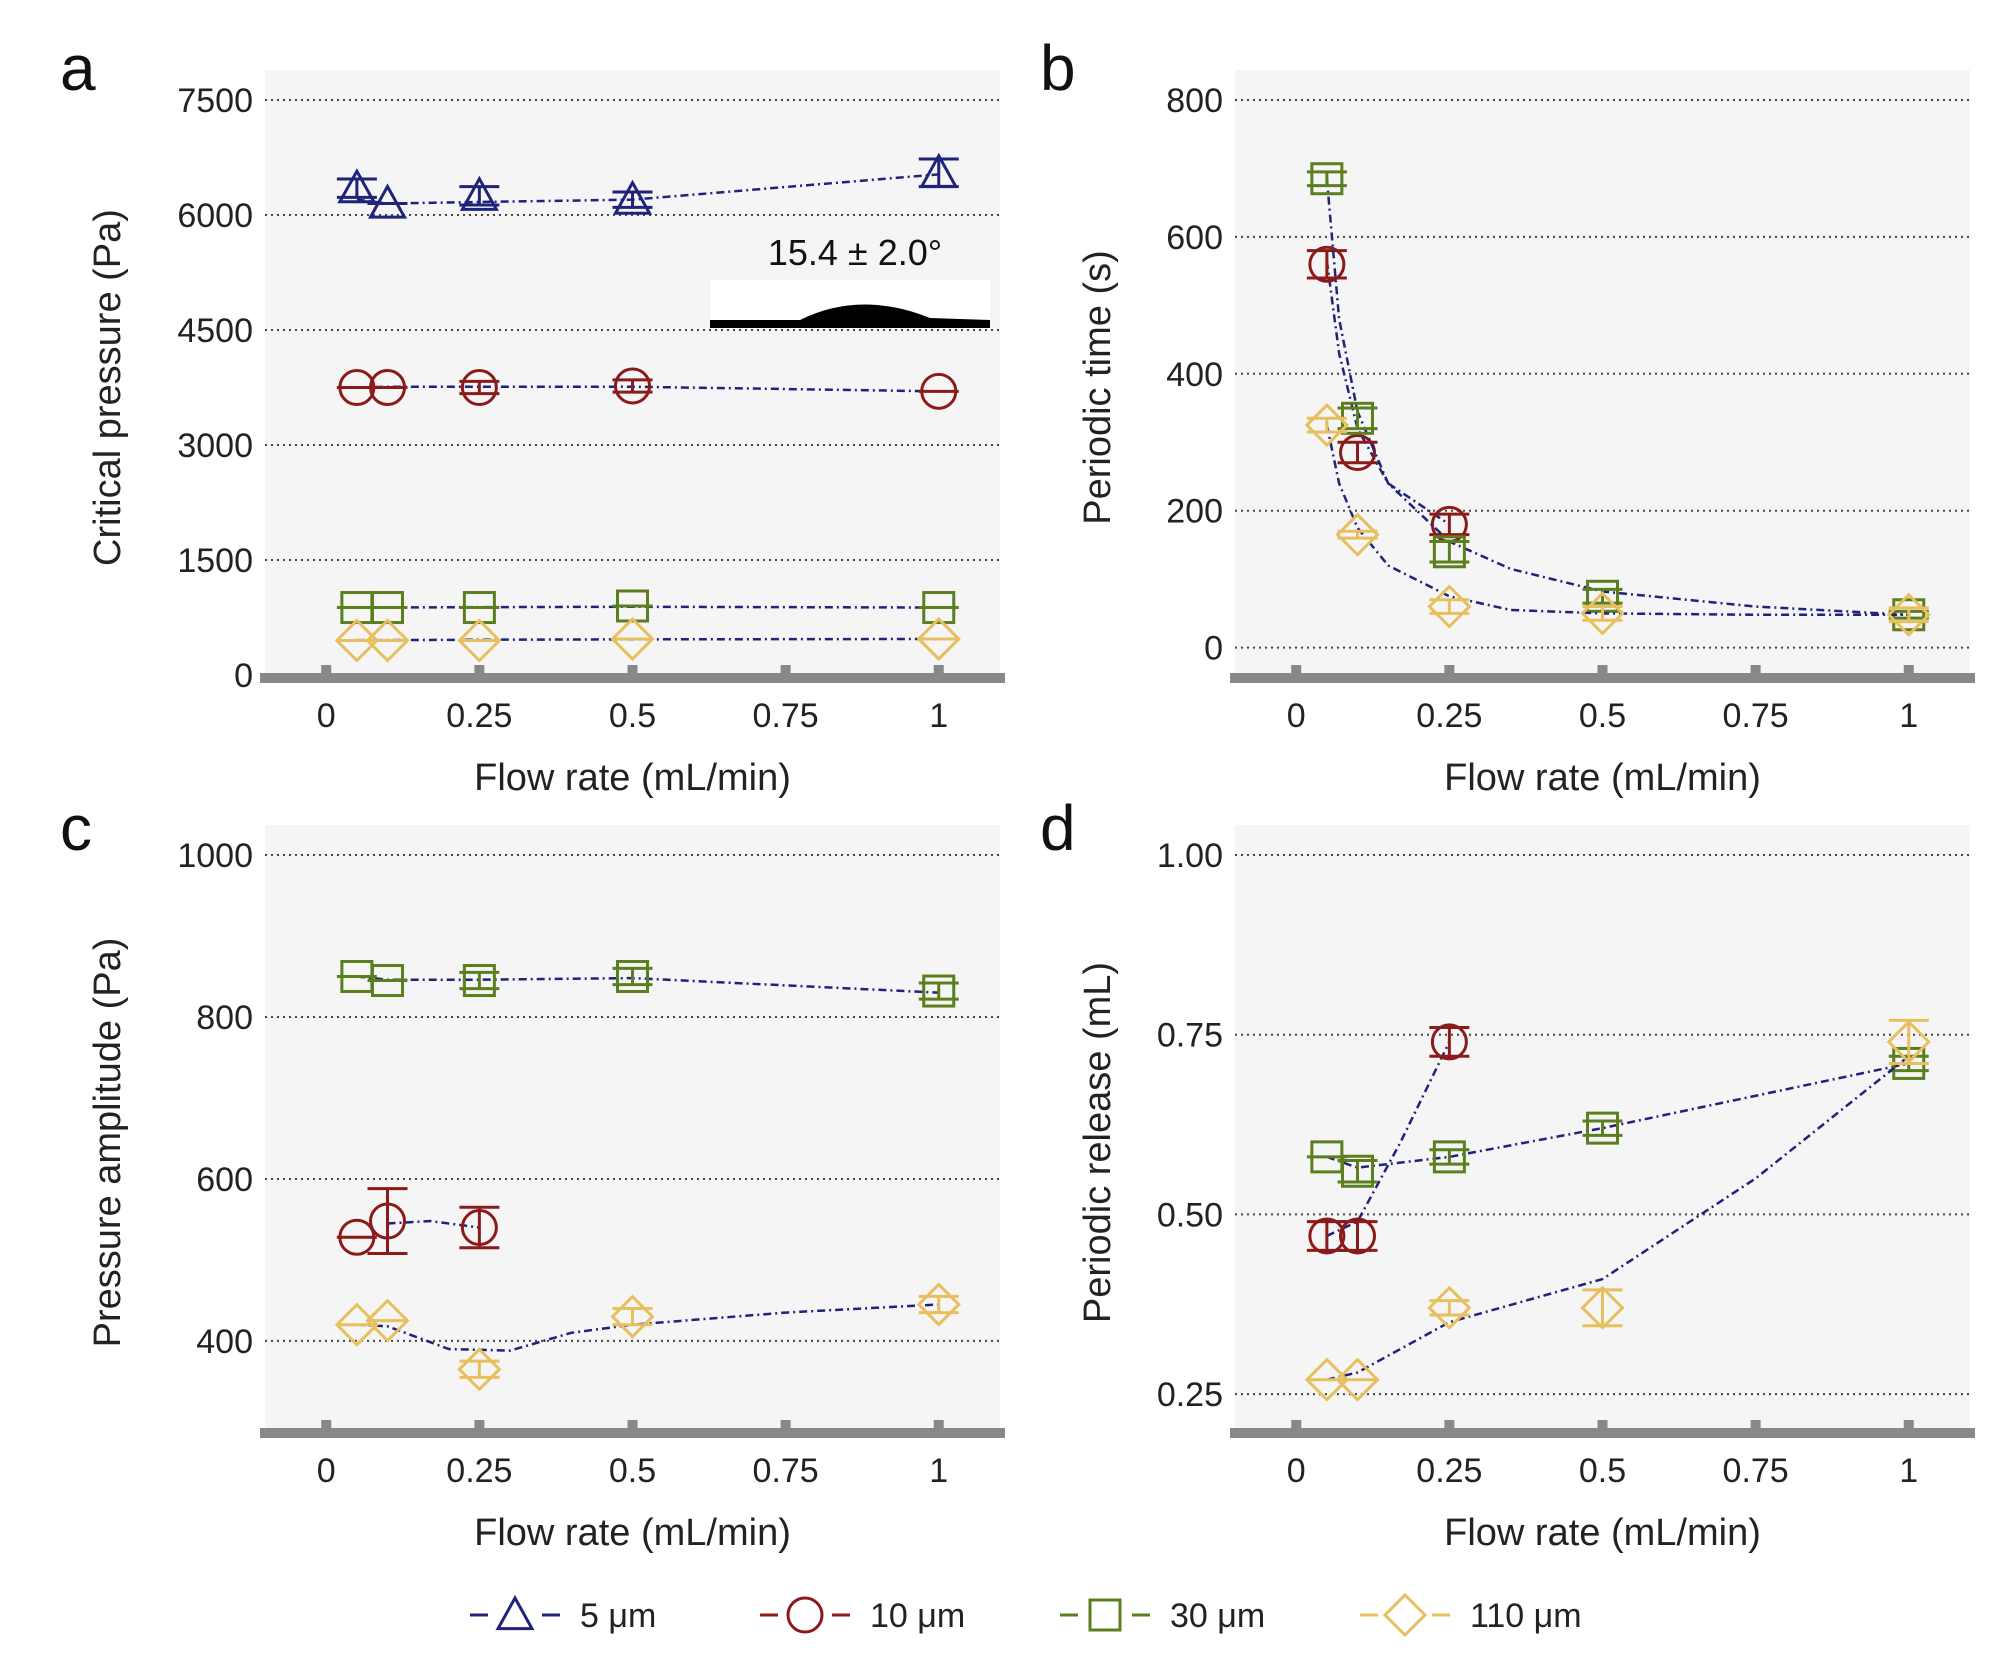  I want to click on y-tick-label: 7500, so click(215, 101).